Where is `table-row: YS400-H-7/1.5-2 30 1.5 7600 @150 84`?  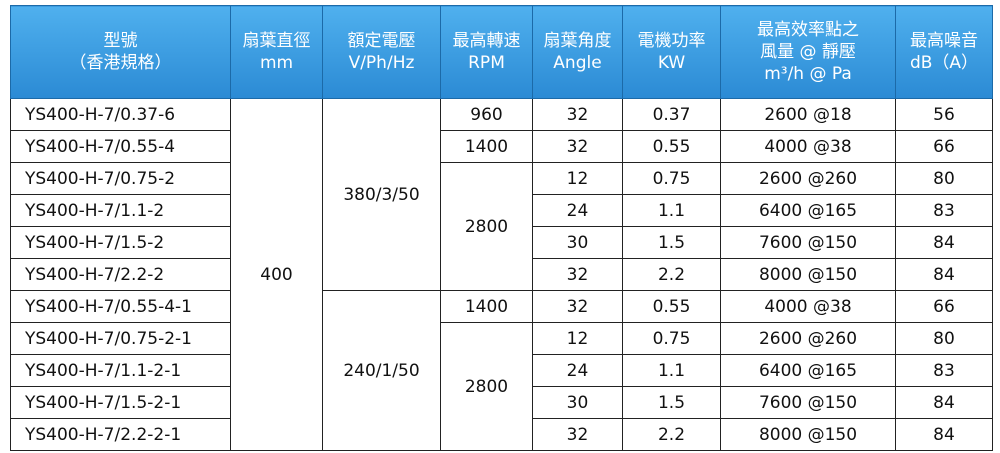 table-row: YS400-H-7/1.5-2 30 1.5 7600 @150 84 is located at coordinates (501, 242).